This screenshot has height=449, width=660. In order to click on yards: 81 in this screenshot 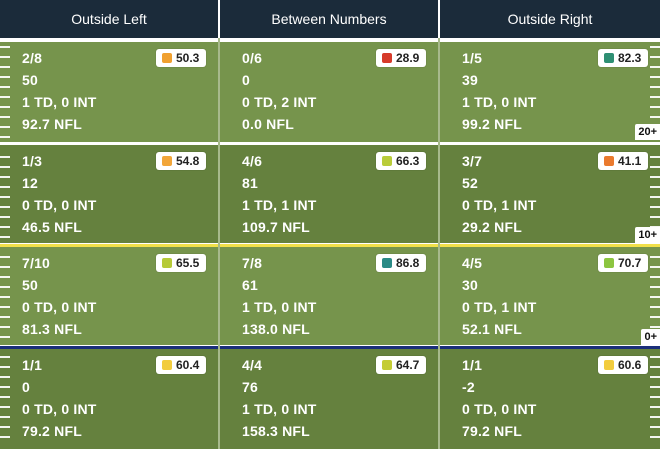, I will do `click(250, 183)`.